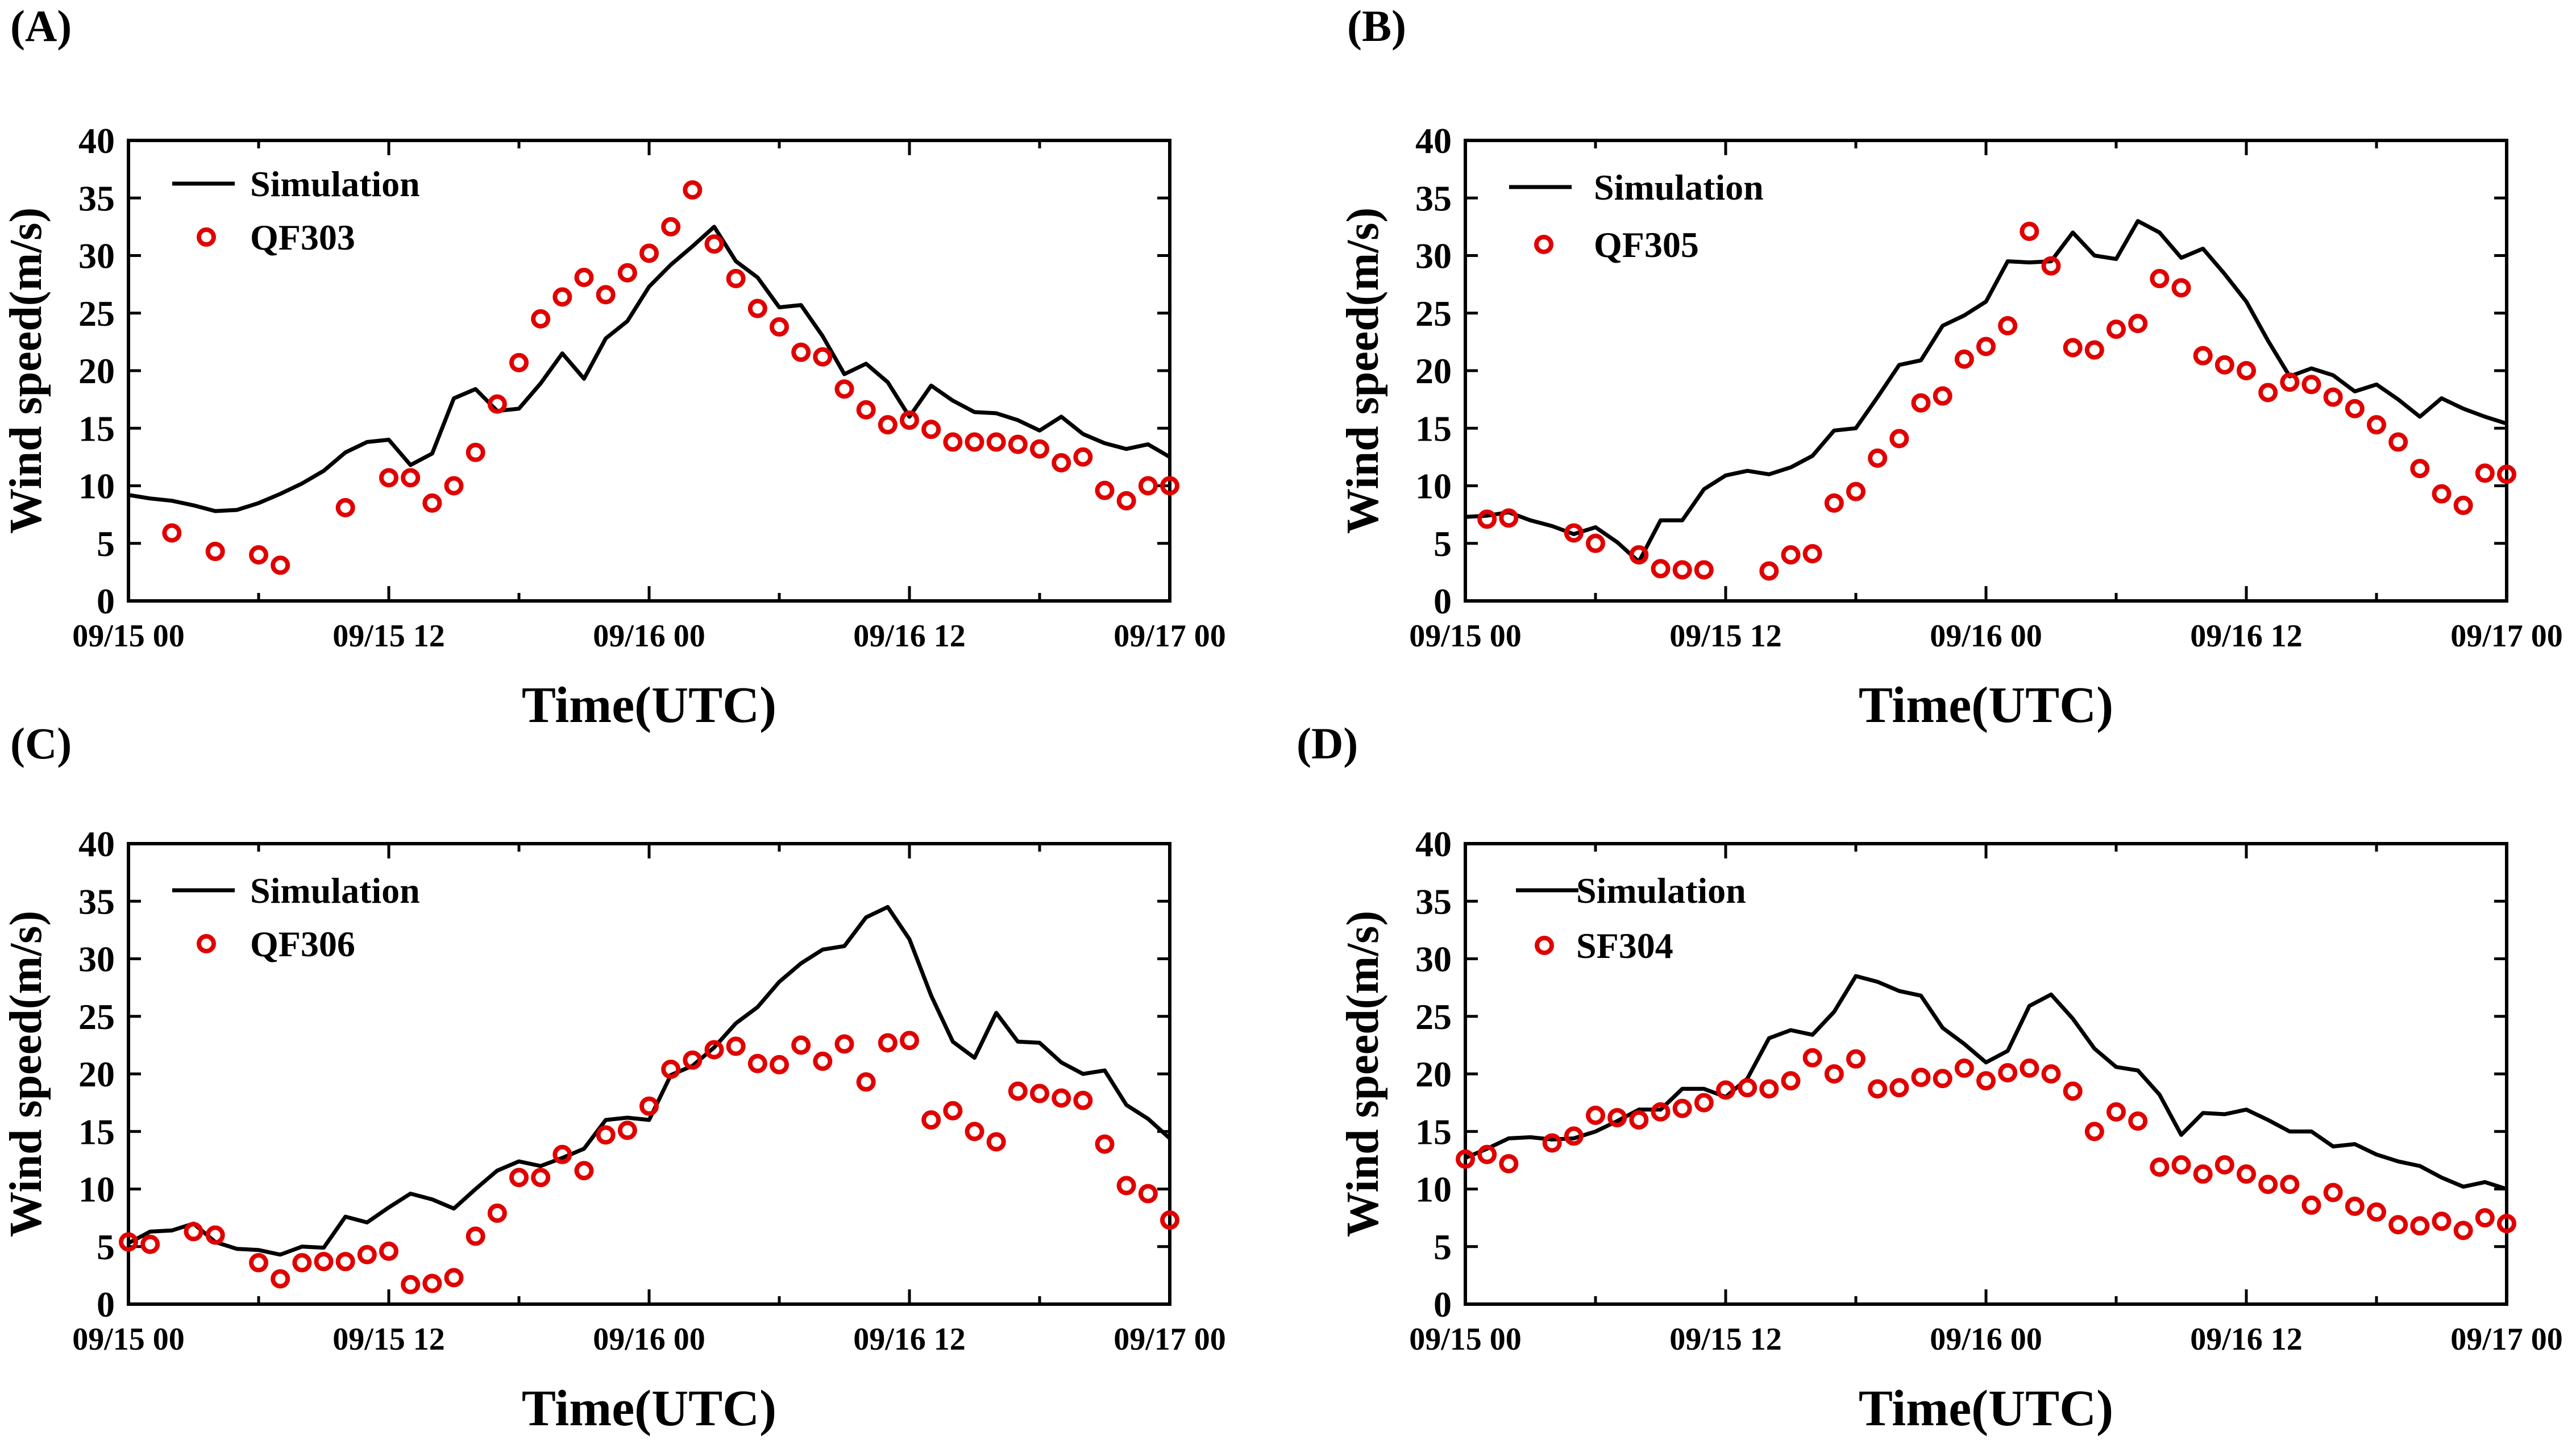 The width and height of the screenshot is (2576, 1444). I want to click on legend-observation-marker, so click(1544, 946).